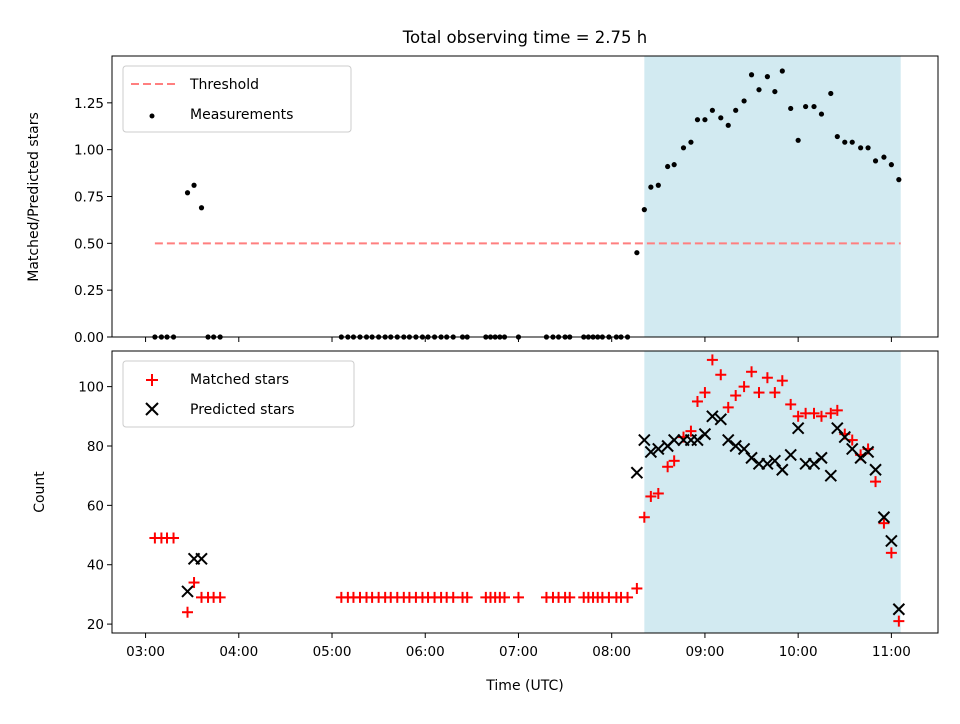  Describe the element at coordinates (152, 380) in the screenshot. I see `legend-matched-swatch` at that location.